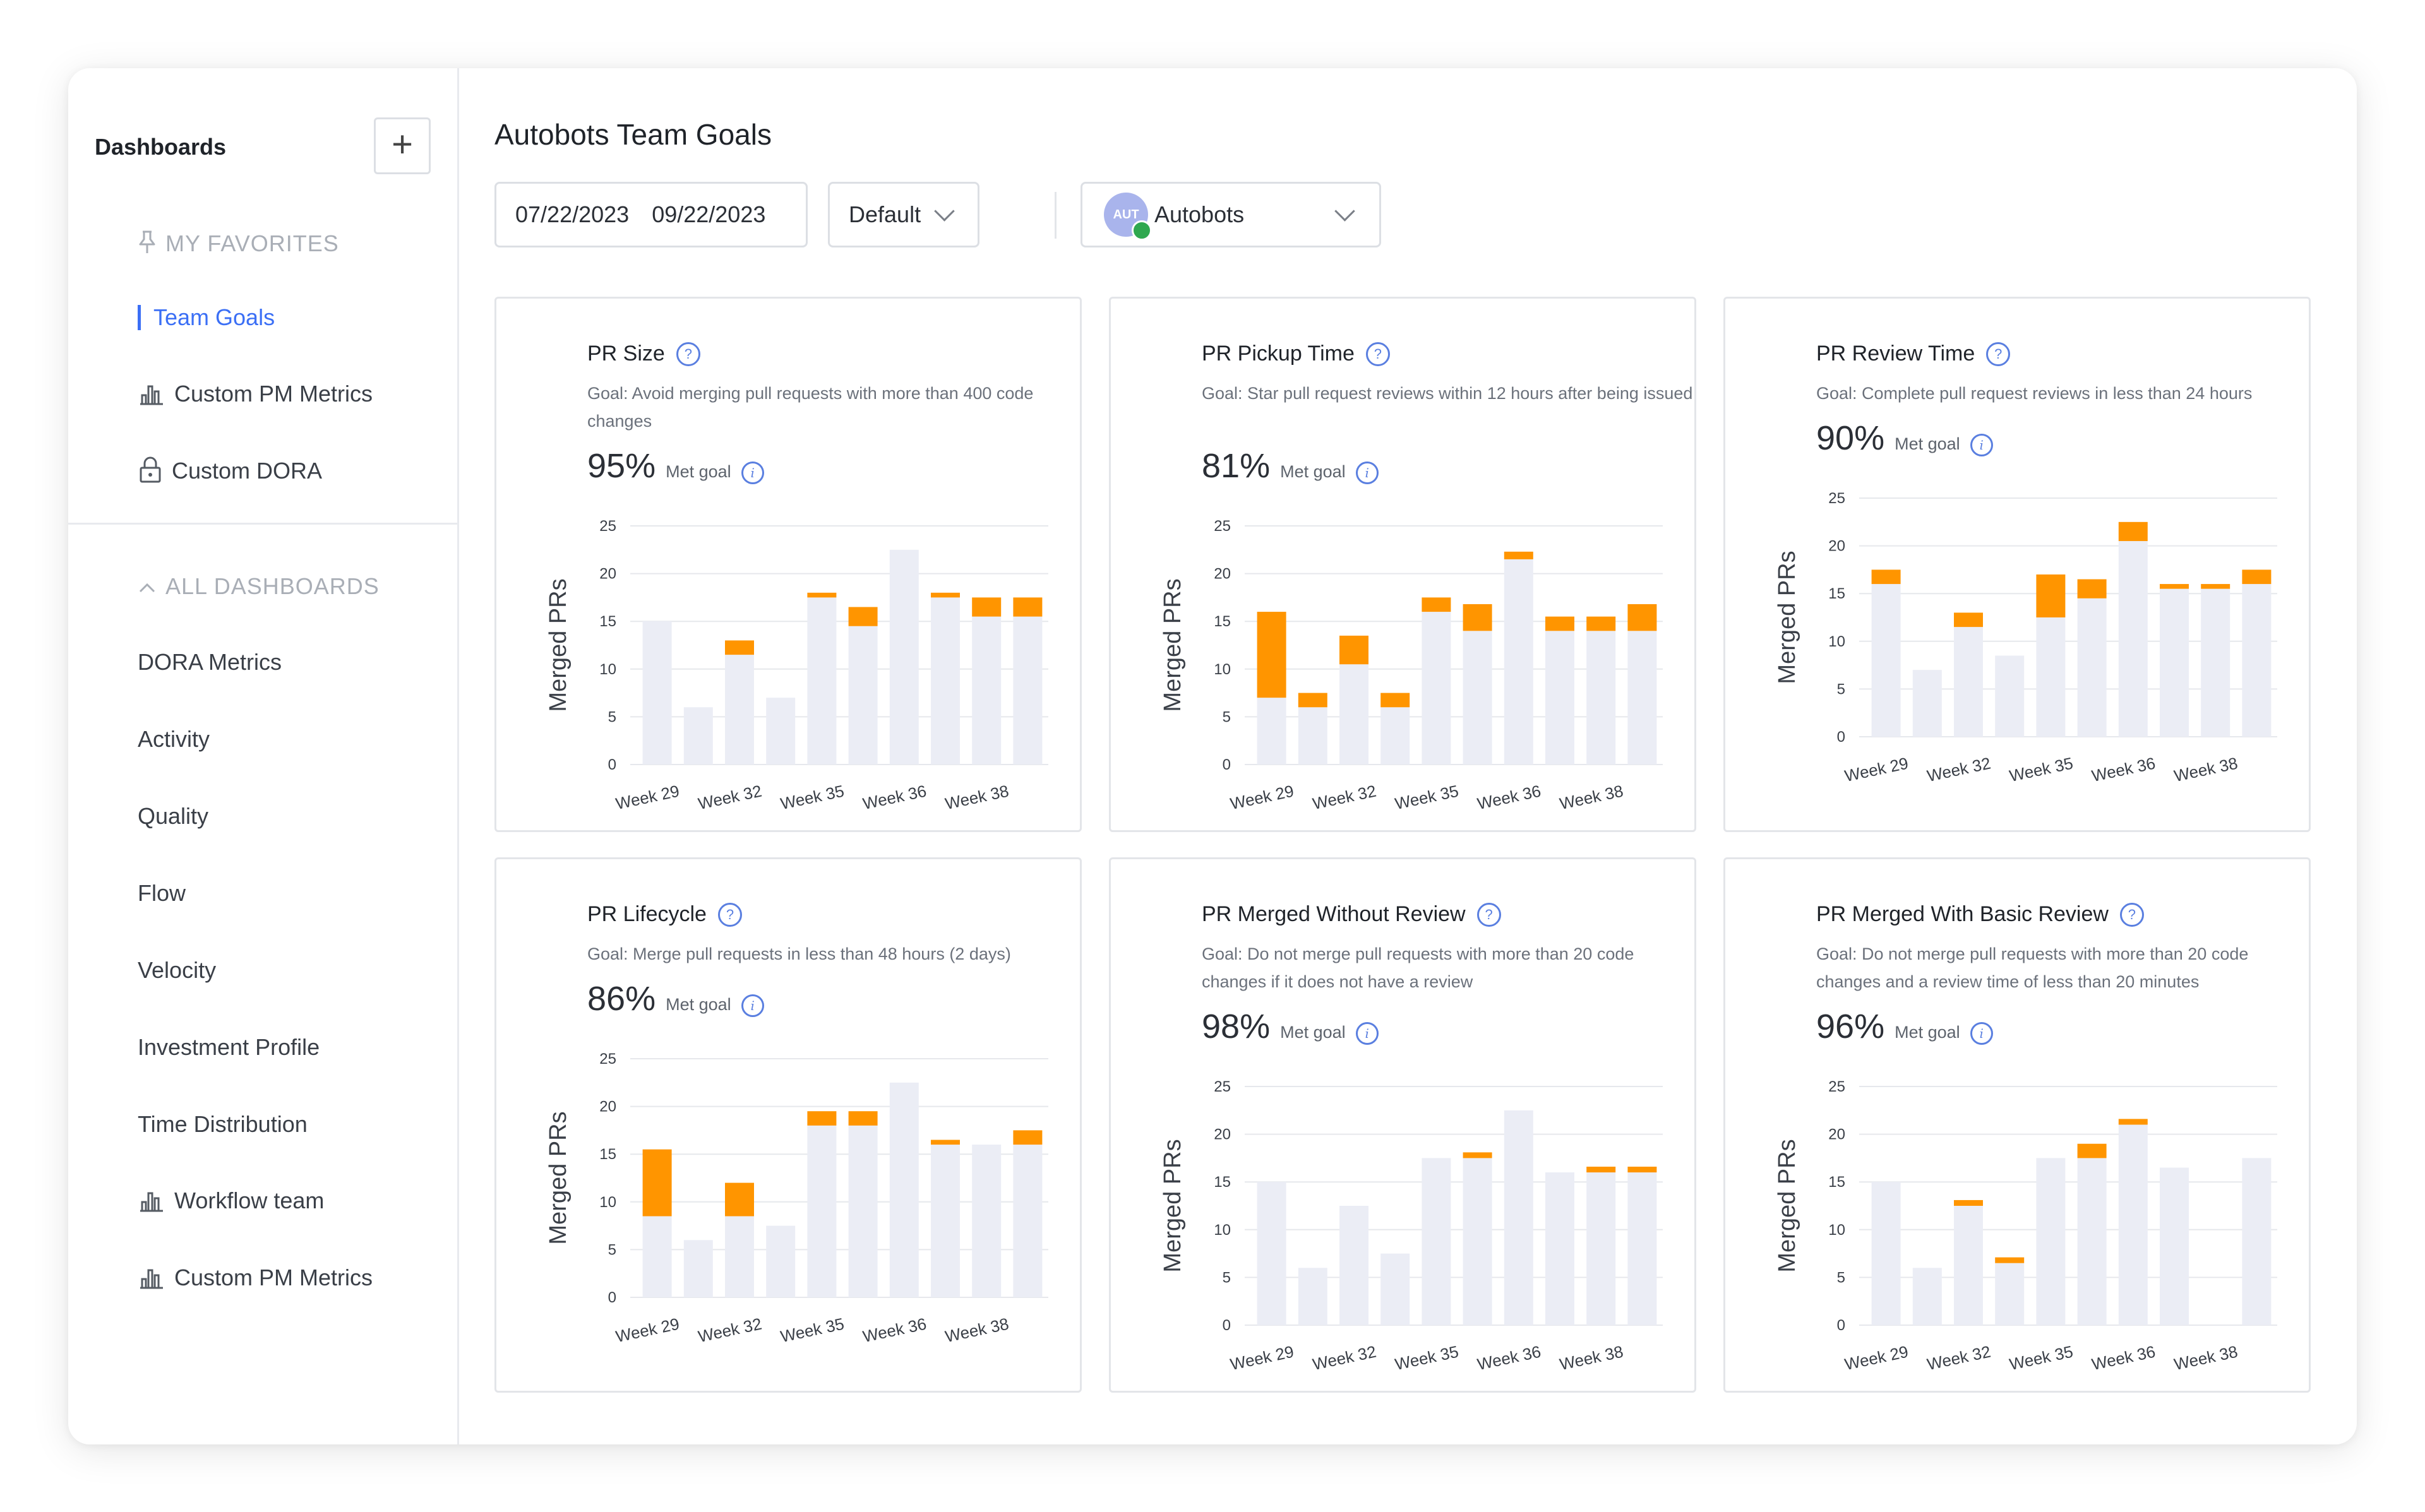 This screenshot has height=1512, width=2425. I want to click on sidebar-item-quality: Quality, so click(173, 816).